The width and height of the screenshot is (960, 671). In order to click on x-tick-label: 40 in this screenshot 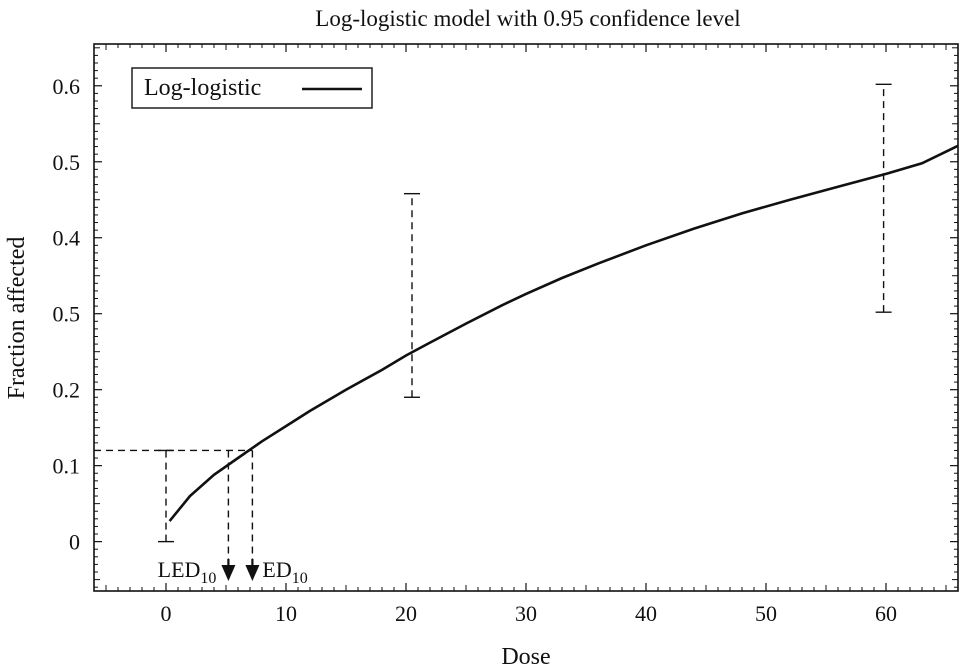, I will do `click(646, 613)`.